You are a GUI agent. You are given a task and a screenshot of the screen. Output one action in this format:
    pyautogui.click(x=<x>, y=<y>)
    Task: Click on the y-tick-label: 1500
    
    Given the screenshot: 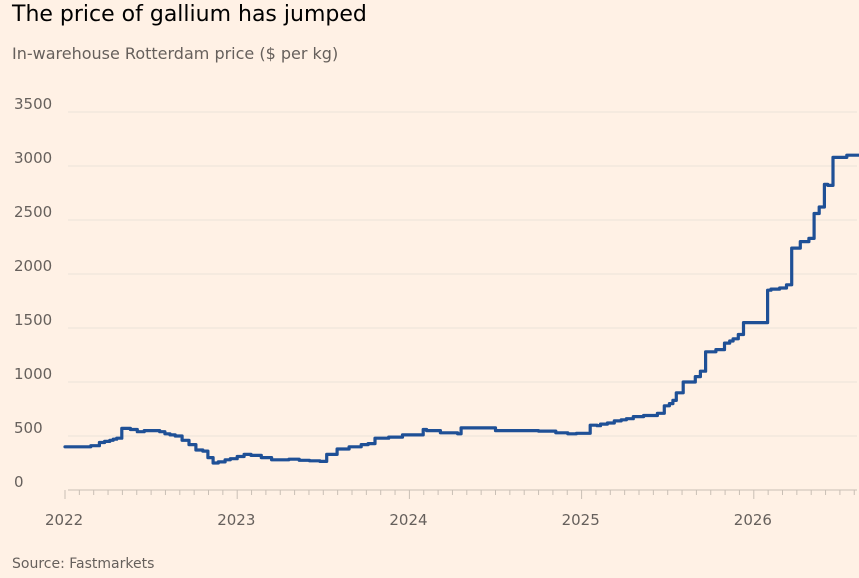 What is the action you would take?
    pyautogui.click(x=33, y=320)
    